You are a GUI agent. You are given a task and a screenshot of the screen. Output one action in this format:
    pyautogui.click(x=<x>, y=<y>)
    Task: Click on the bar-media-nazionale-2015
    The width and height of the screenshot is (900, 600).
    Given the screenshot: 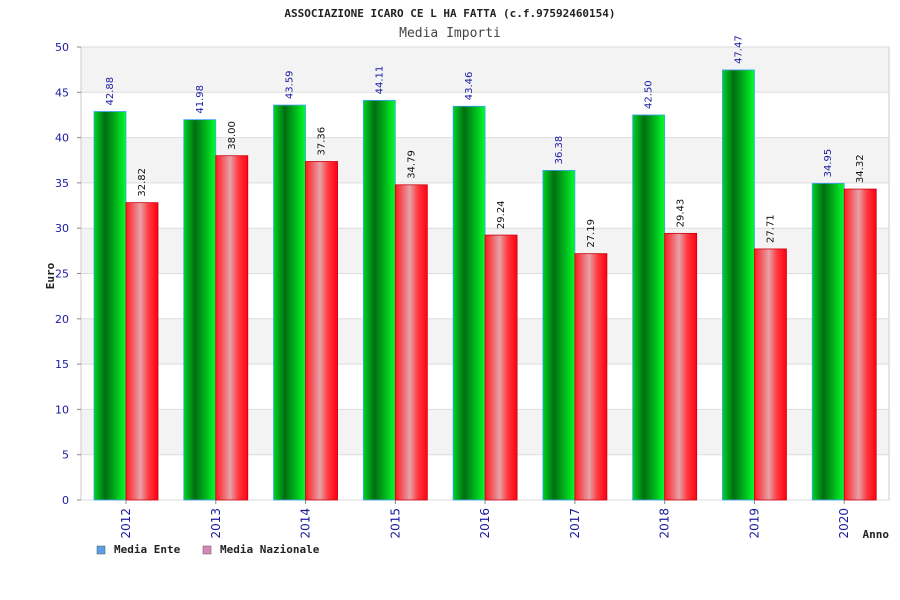 What is the action you would take?
    pyautogui.click(x=411, y=342)
    